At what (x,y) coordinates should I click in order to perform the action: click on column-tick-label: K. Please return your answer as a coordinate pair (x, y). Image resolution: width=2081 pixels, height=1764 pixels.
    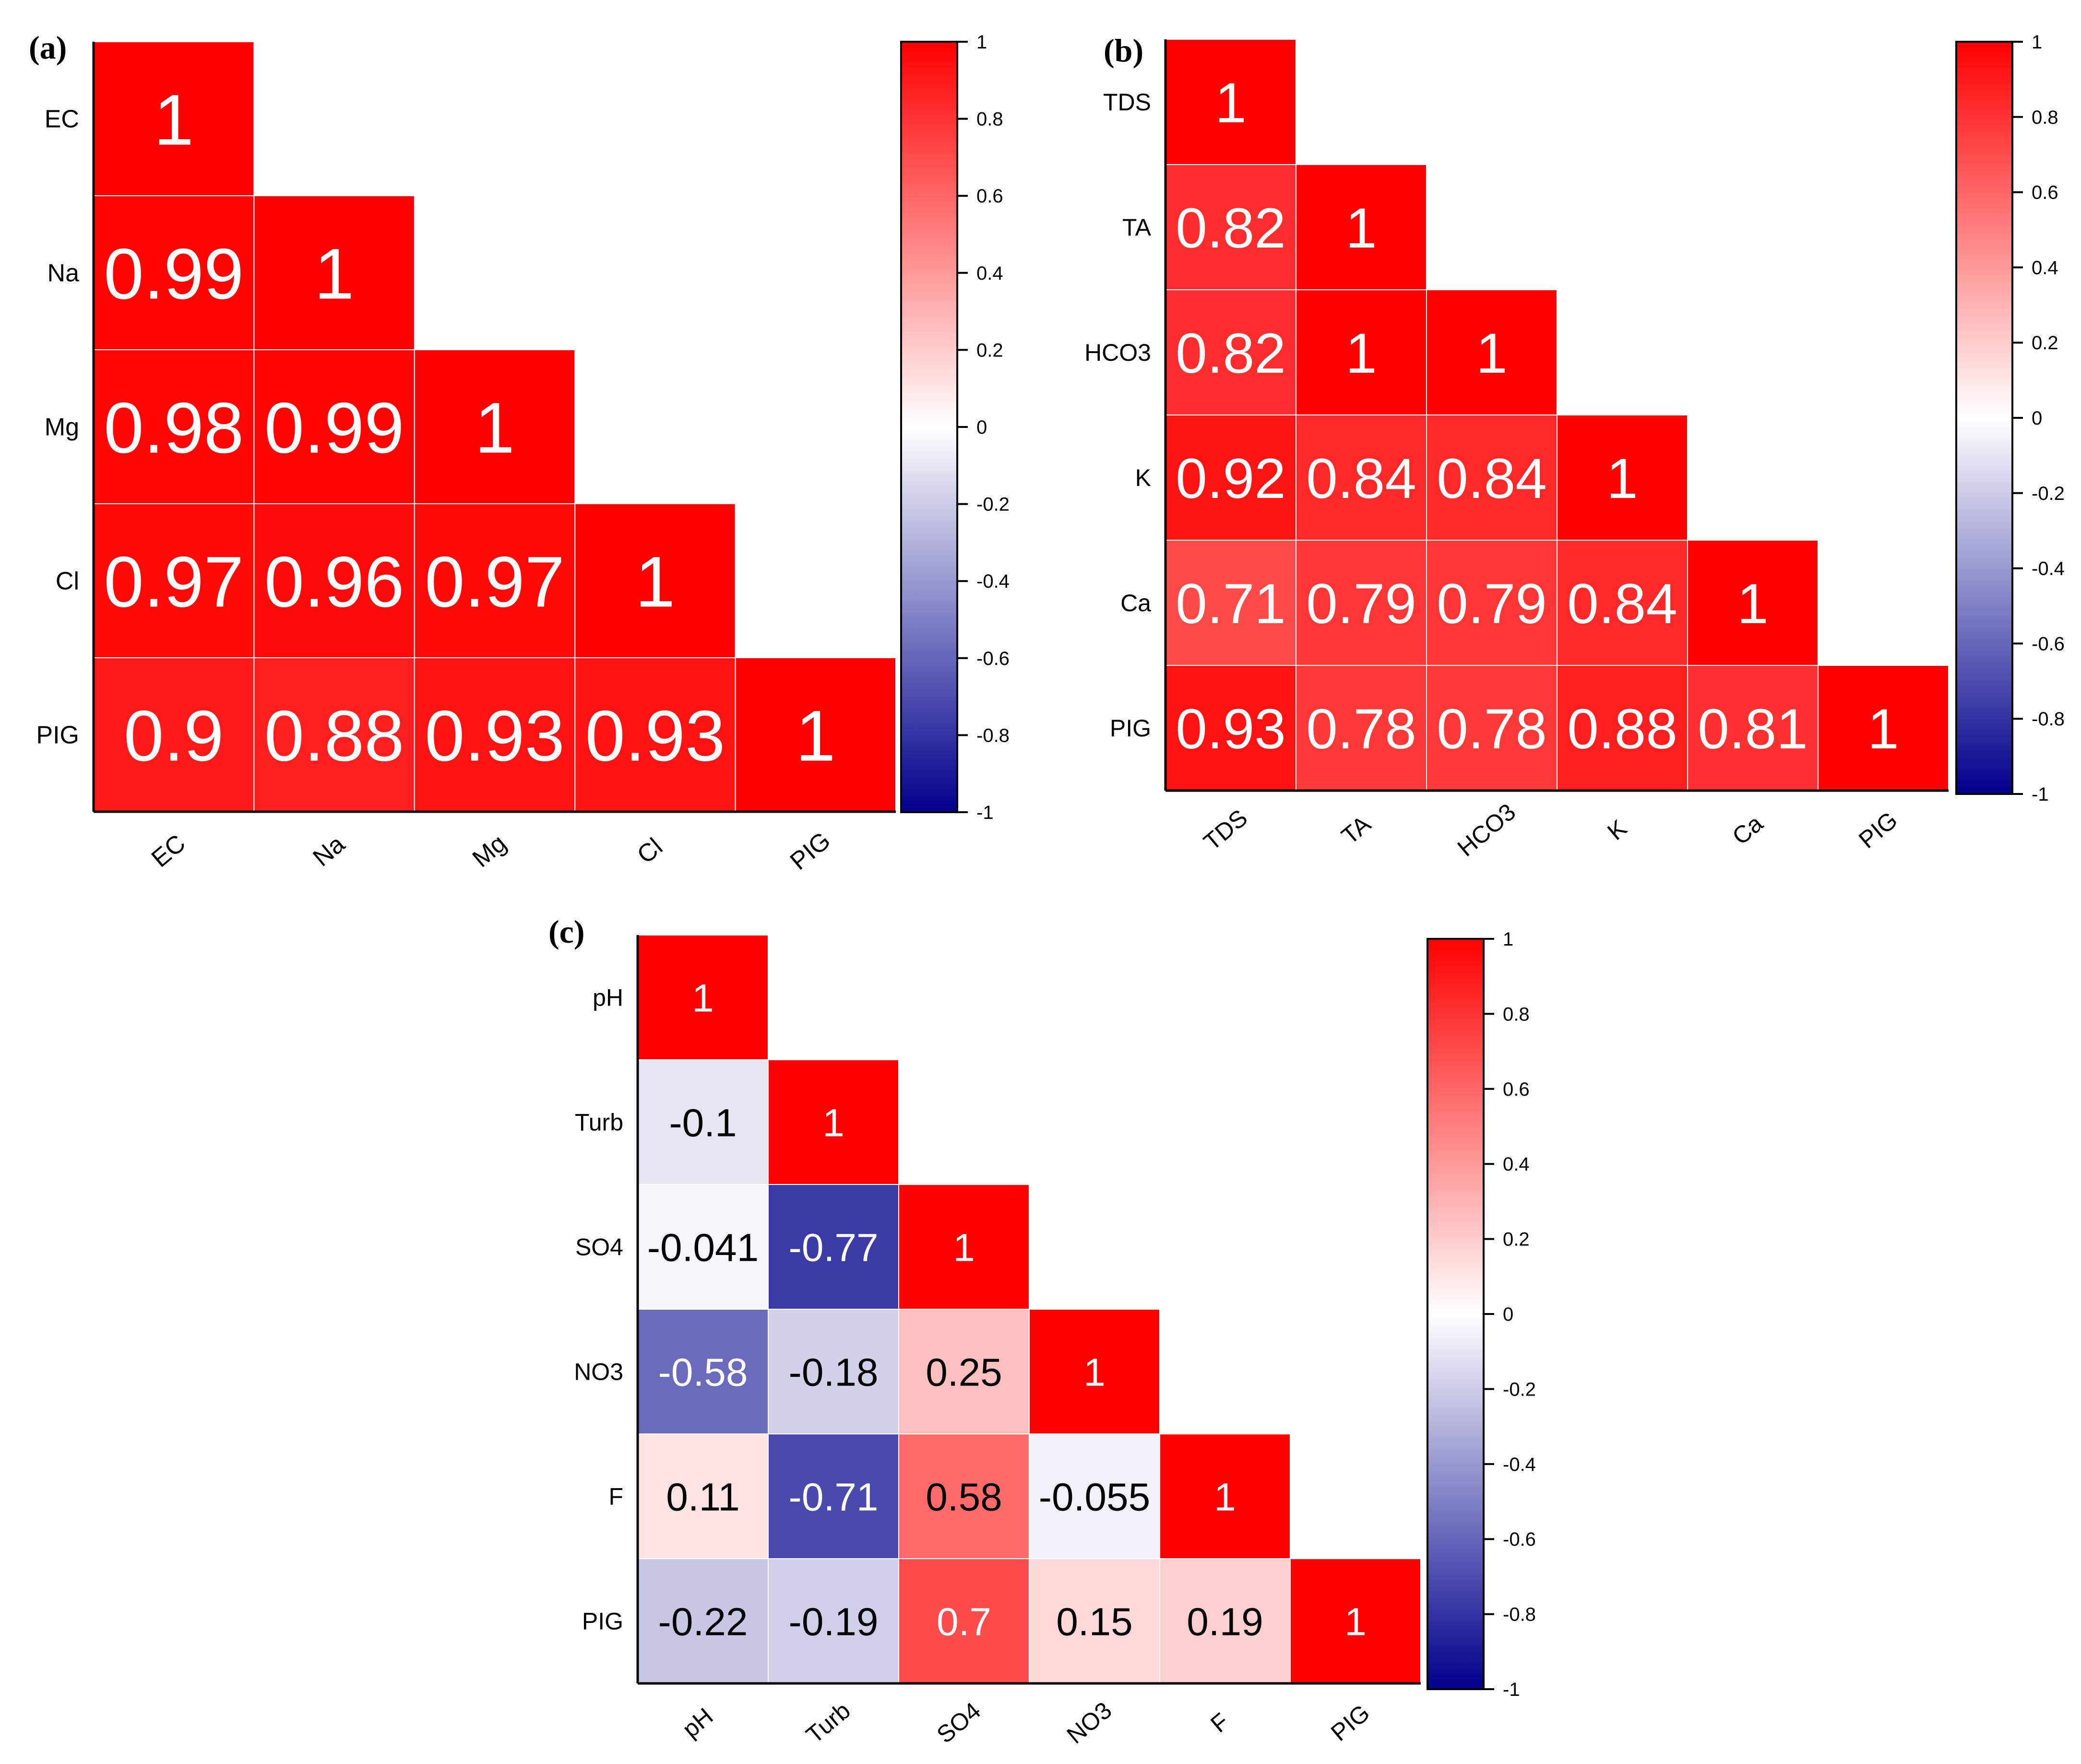
    Looking at the image, I should click on (1617, 830).